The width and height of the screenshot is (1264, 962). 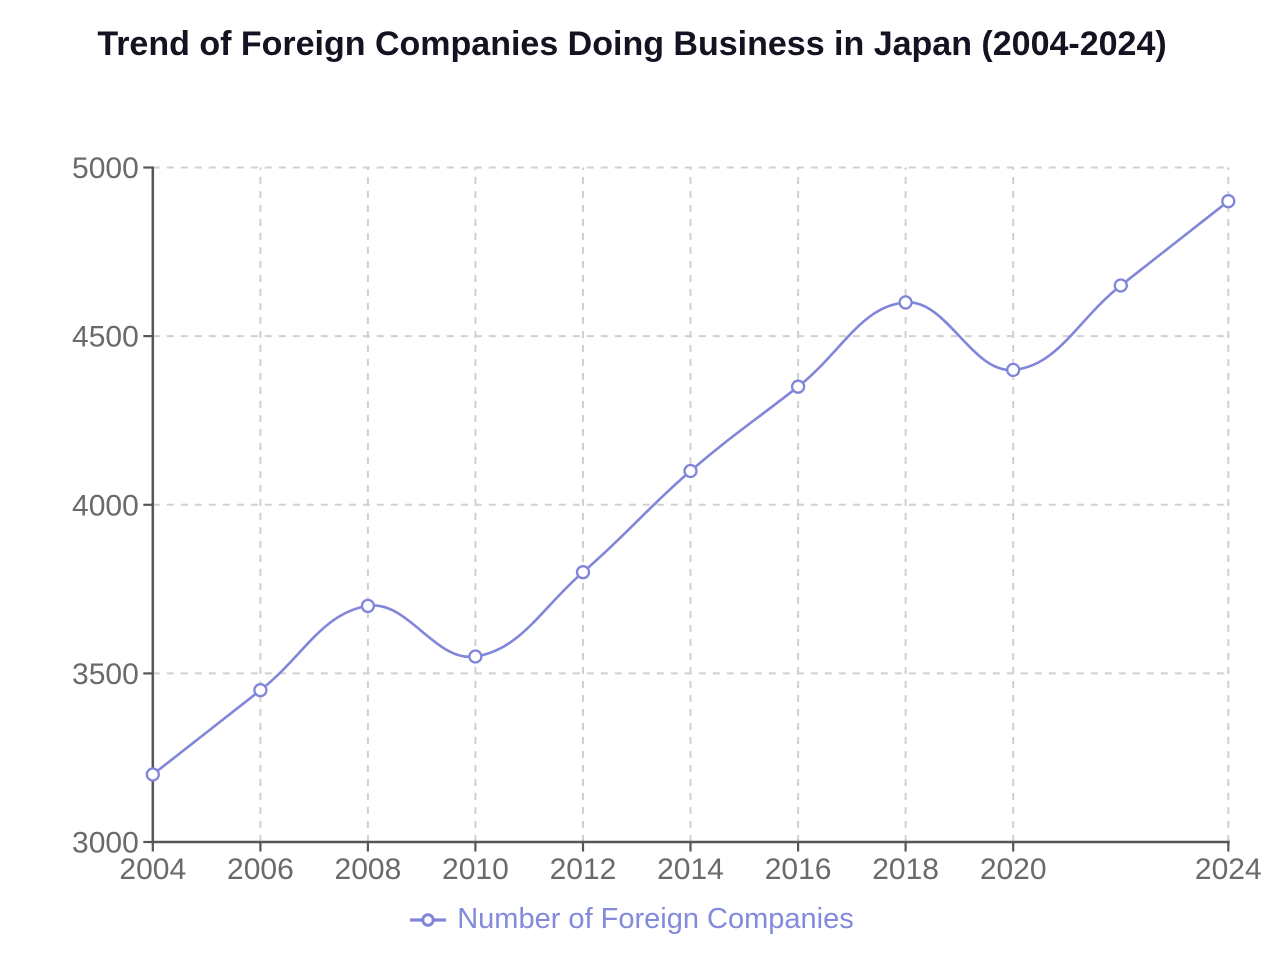 What do you see at coordinates (1228, 869) in the screenshot?
I see `x-tick-label-2024: 2024` at bounding box center [1228, 869].